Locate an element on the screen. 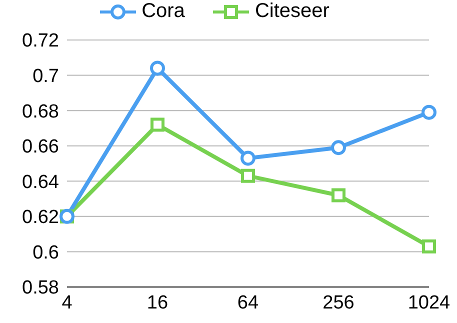 The width and height of the screenshot is (457, 323). y-tick-label: 0.68 is located at coordinates (40, 111).